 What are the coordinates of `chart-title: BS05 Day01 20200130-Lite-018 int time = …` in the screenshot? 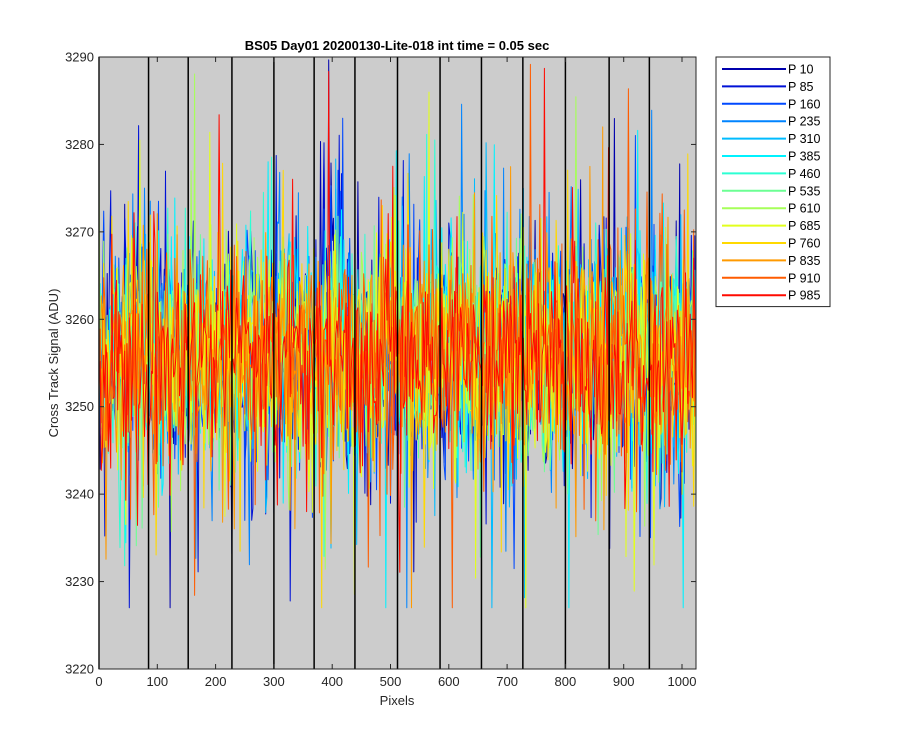 It's located at (397, 45).